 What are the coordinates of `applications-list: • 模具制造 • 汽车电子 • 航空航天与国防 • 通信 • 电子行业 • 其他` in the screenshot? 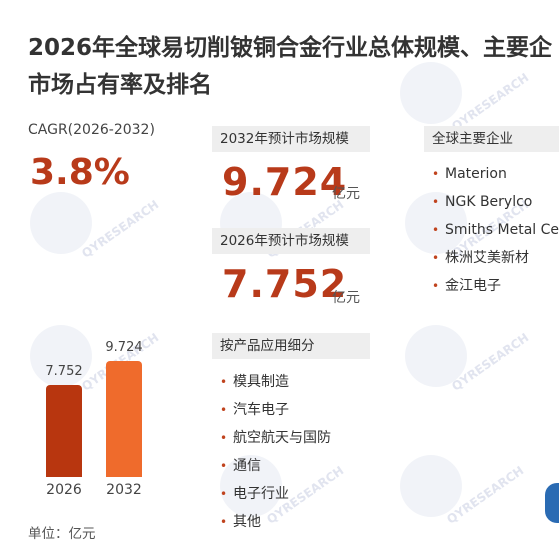 It's located at (274, 452).